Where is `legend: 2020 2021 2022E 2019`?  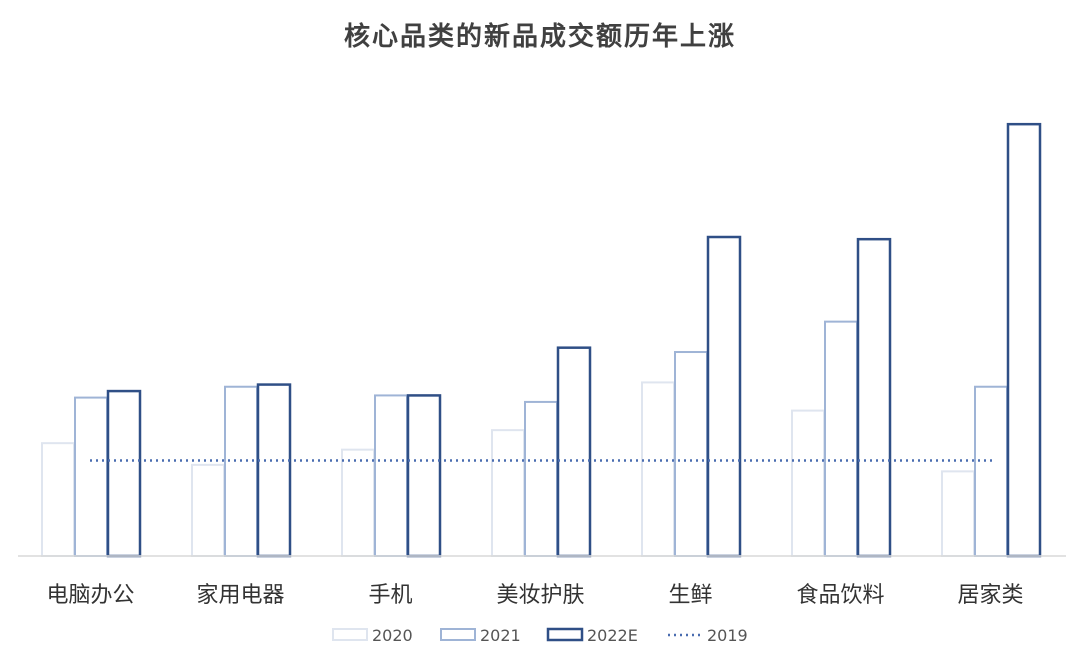
legend: 2020 2021 2022E 2019 is located at coordinates (540, 635).